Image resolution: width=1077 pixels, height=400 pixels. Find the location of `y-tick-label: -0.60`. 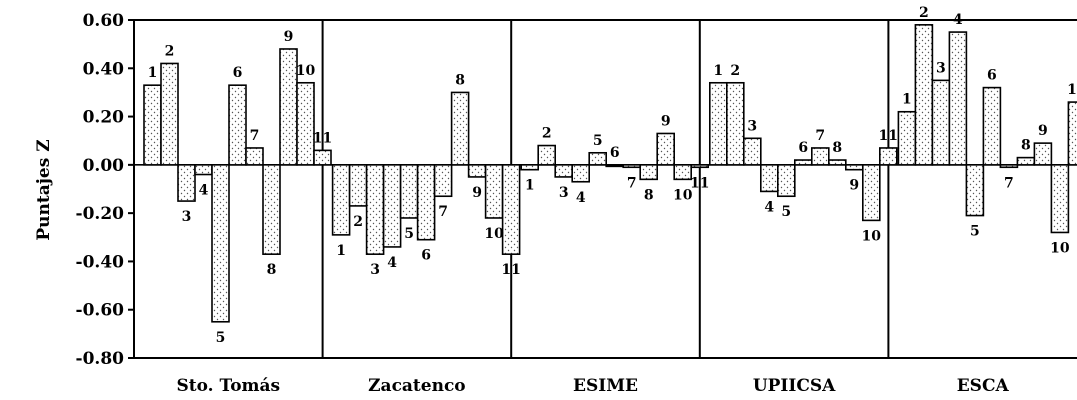

y-tick-label: -0.60 is located at coordinates (100, 311).